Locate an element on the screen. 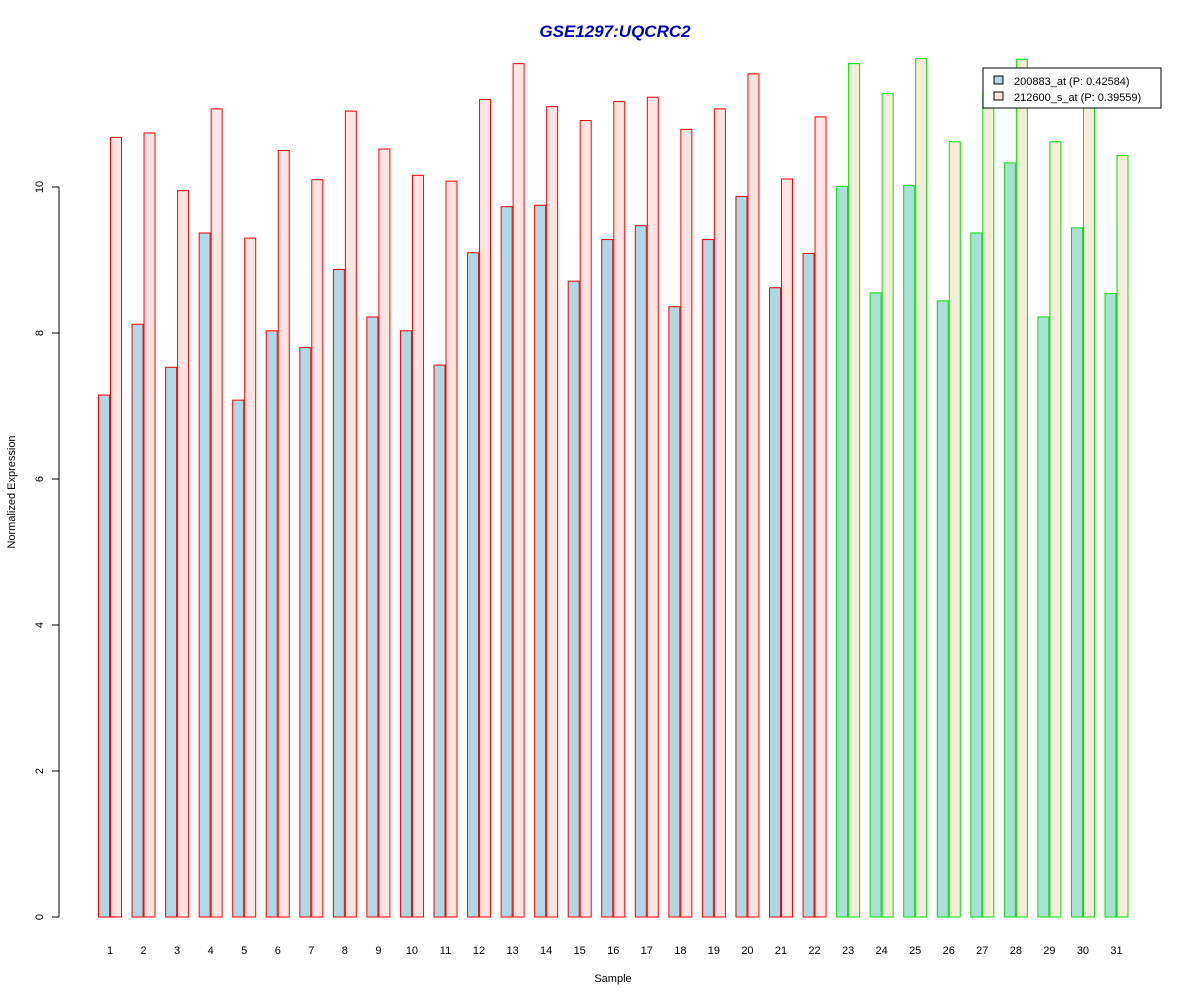 The image size is (1200, 1000). x-tick-label-15: 15 is located at coordinates (580, 951).